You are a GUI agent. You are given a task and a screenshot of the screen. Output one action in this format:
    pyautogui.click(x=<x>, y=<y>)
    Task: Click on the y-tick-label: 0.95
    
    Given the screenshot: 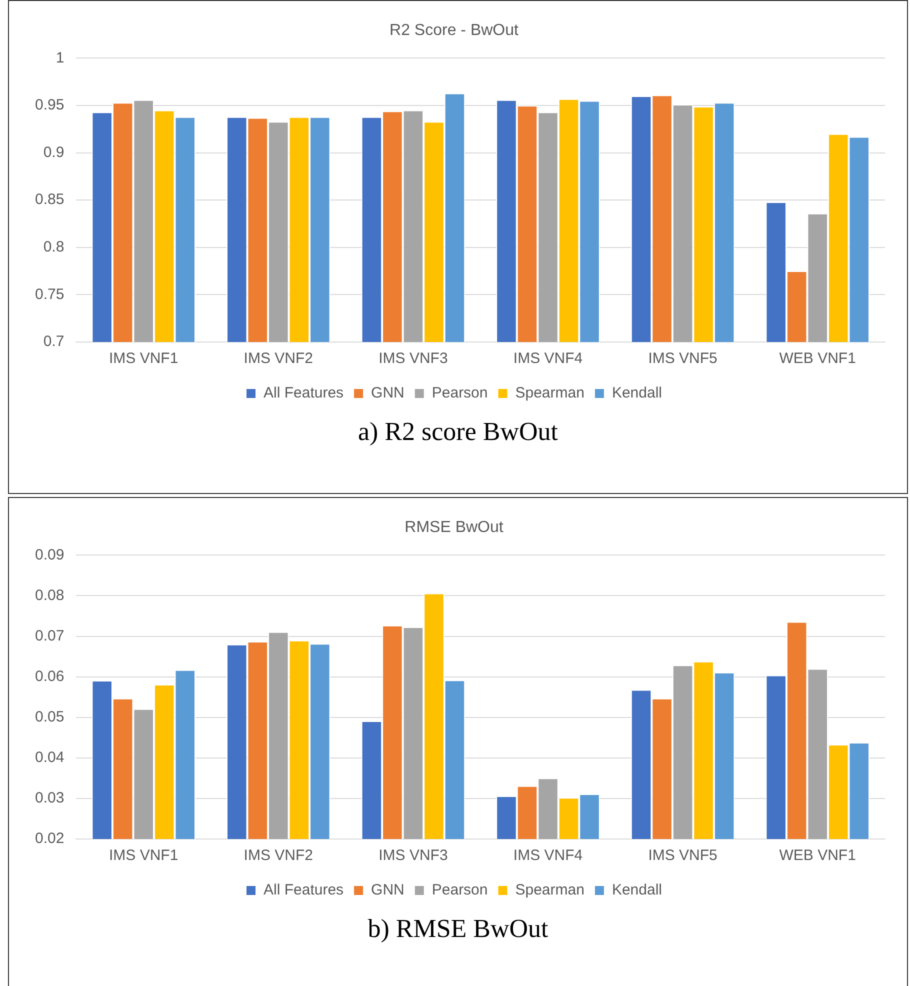 What is the action you would take?
    pyautogui.click(x=49, y=105)
    